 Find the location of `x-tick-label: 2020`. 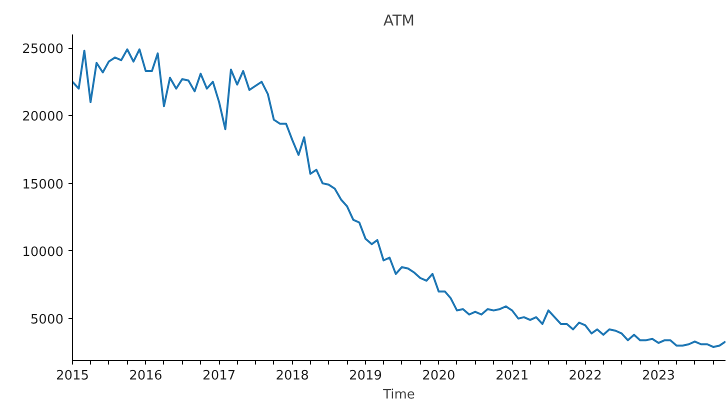

x-tick-label: 2020 is located at coordinates (439, 376).